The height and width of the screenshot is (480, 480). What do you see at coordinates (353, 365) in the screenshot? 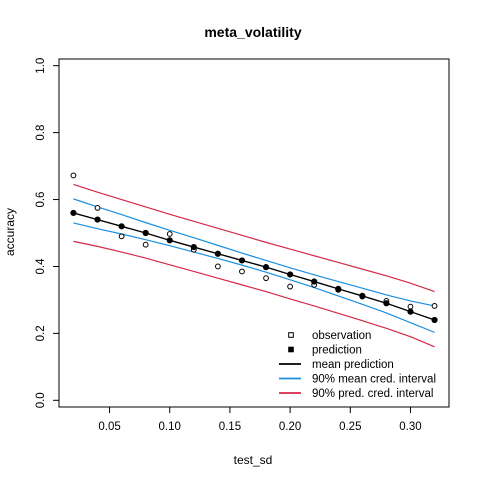
I see `legend-label-2: mean prediction` at bounding box center [353, 365].